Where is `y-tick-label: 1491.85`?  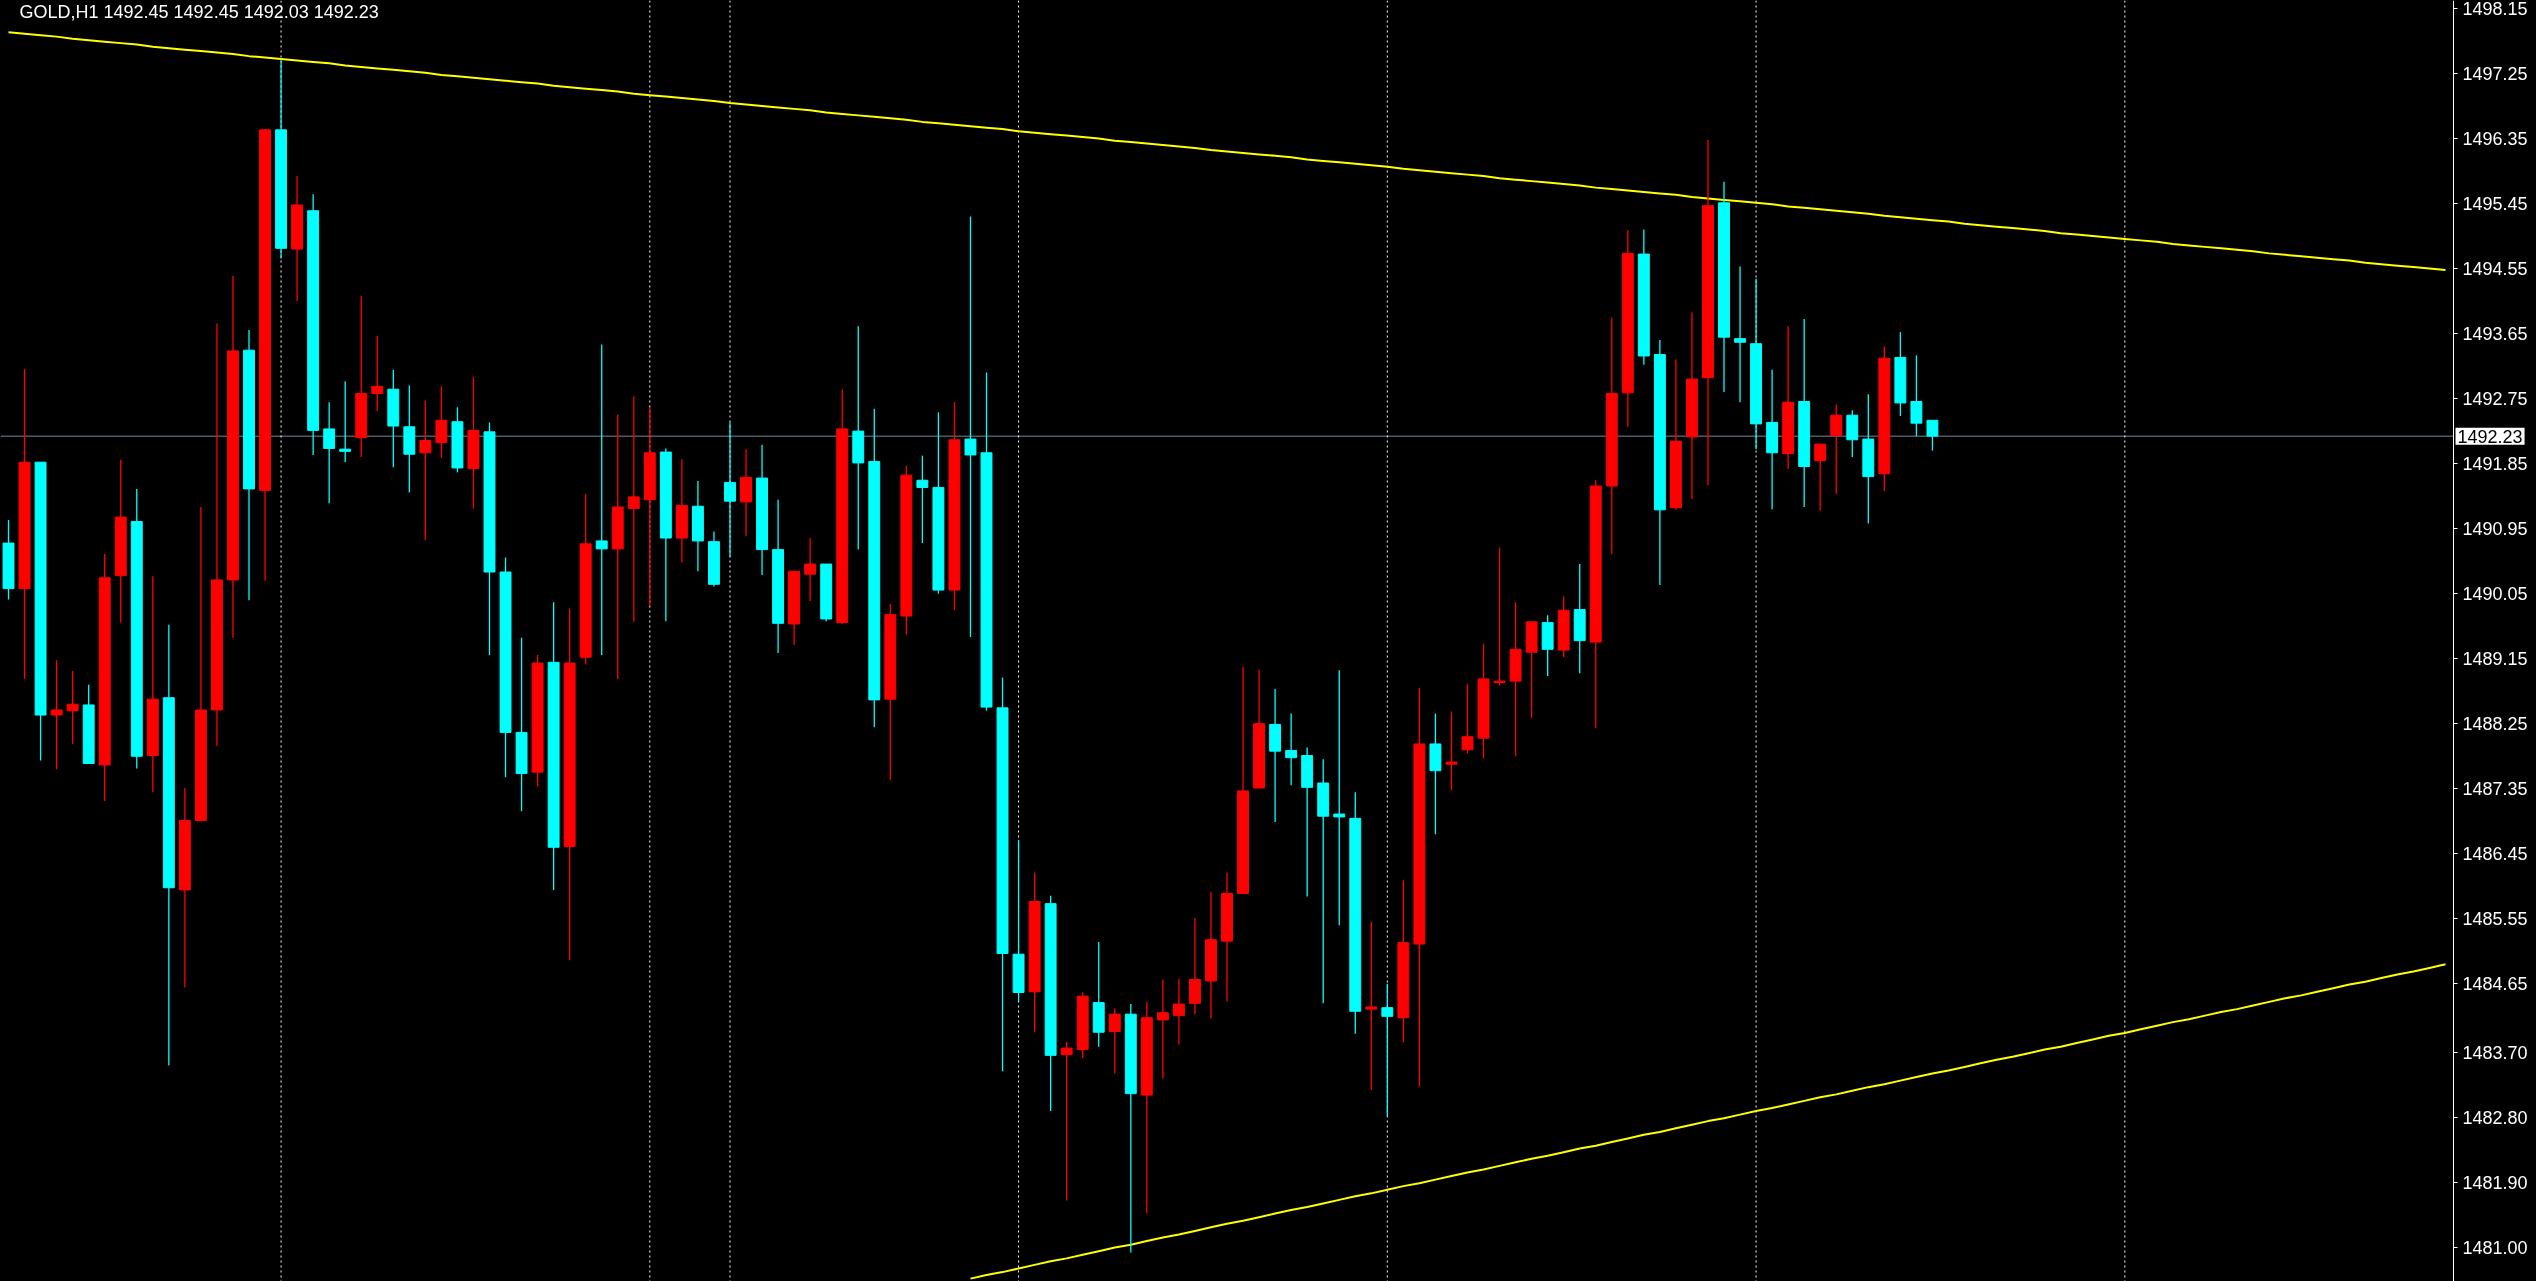 y-tick-label: 1491.85 is located at coordinates (2495, 464).